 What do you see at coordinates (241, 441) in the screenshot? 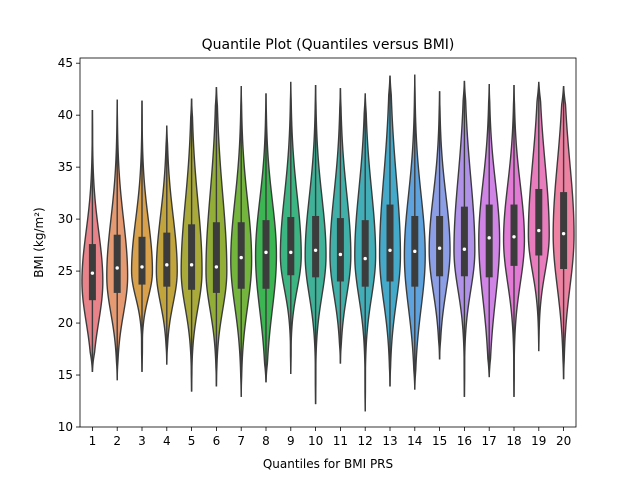
I see `x-tick-label: 7` at bounding box center [241, 441].